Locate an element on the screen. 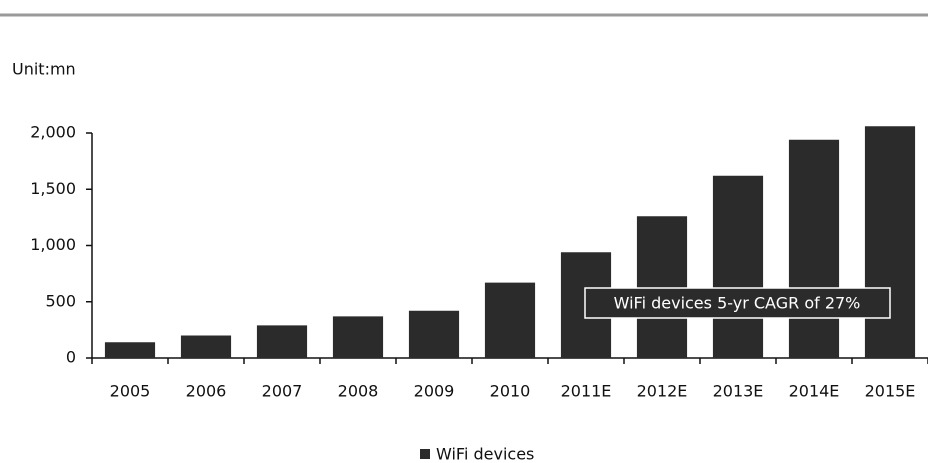  y-tick-label: 2,000 is located at coordinates (53, 132).